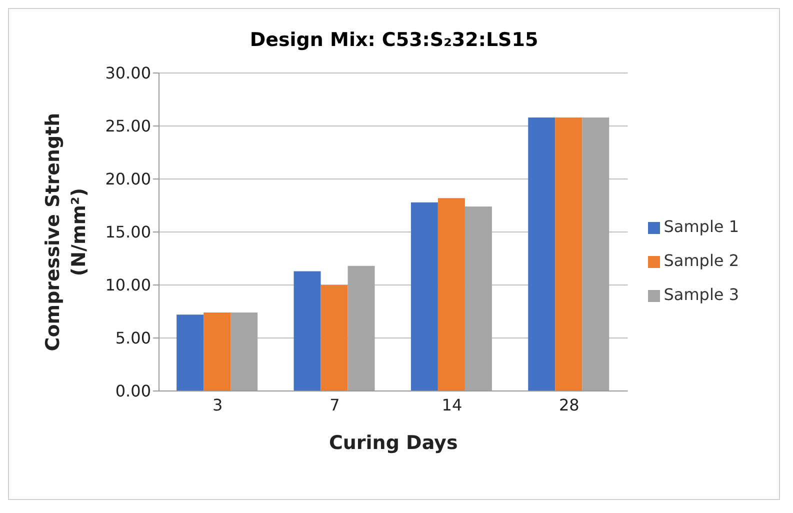  Describe the element at coordinates (66, 232) in the screenshot. I see `y-axis-title: Compressive Strength (N/mm²)` at that location.